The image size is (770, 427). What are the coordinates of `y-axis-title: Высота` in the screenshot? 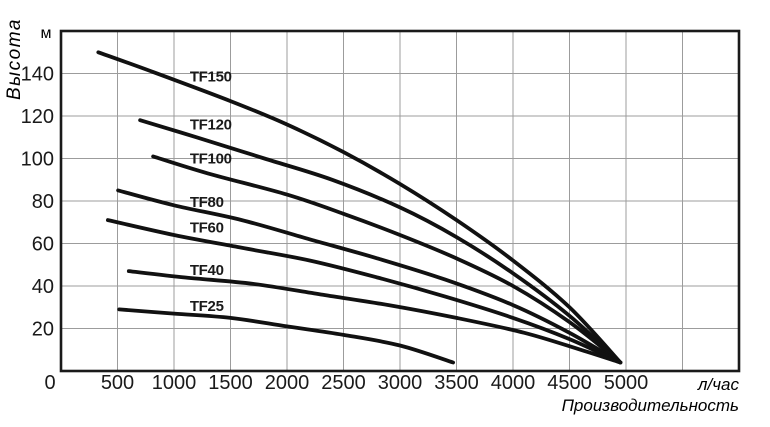 It's located at (14, 59).